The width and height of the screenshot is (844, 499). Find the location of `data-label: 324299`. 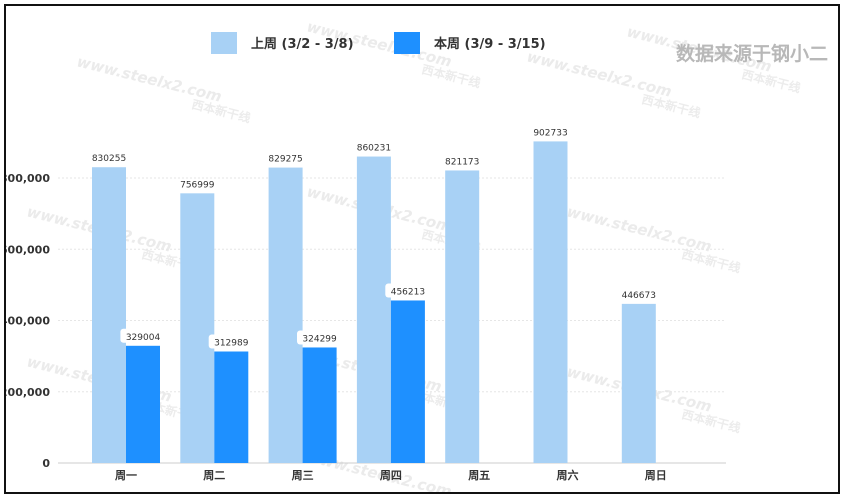

data-label: 324299 is located at coordinates (319, 339).